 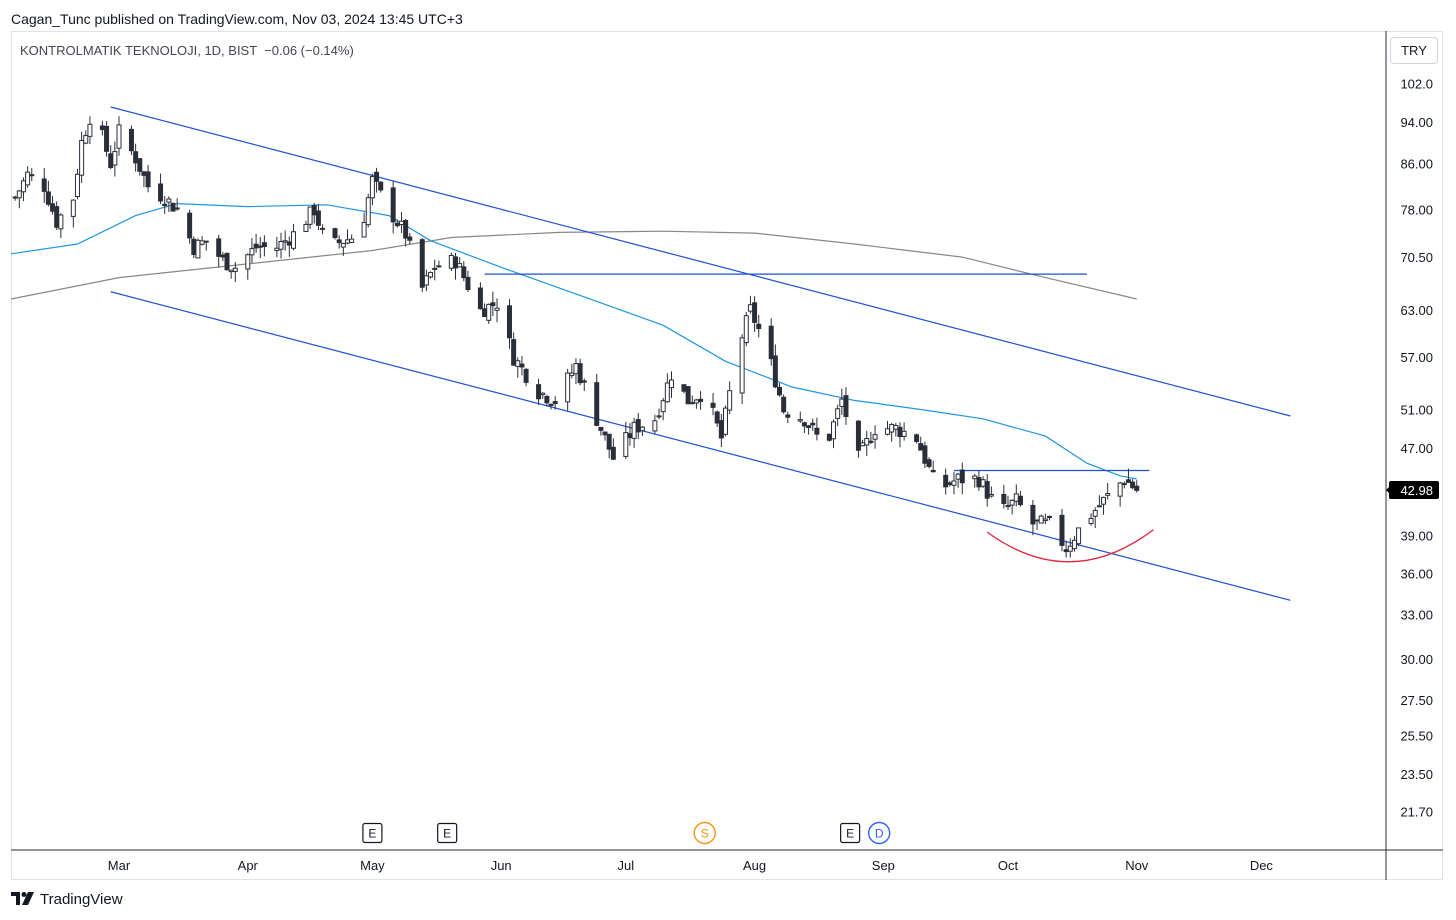 What do you see at coordinates (1416, 659) in the screenshot?
I see `price-tick-label: 30.00` at bounding box center [1416, 659].